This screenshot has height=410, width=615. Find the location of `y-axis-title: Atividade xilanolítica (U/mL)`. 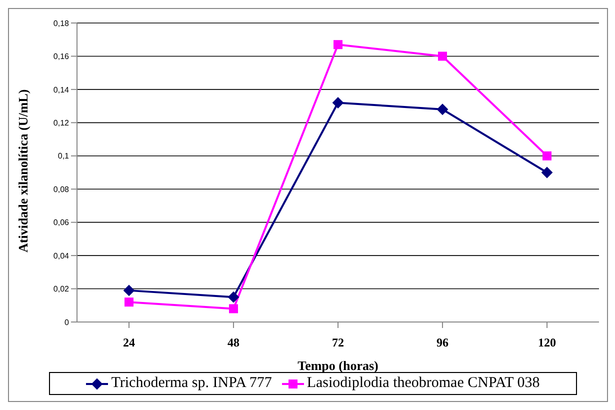

y-axis-title: Atividade xilanolítica (U/mL) is located at coordinates (23, 170).